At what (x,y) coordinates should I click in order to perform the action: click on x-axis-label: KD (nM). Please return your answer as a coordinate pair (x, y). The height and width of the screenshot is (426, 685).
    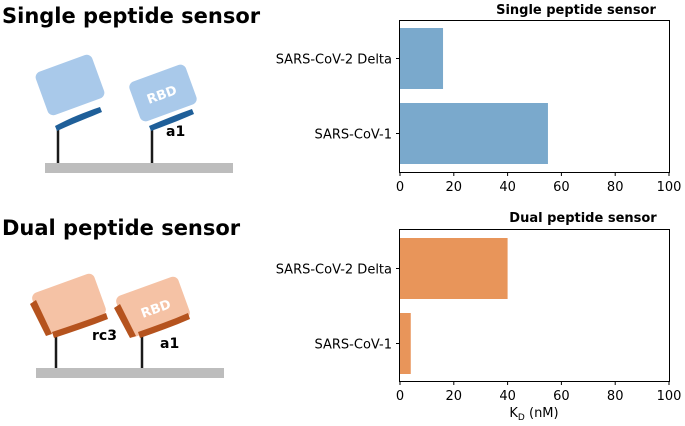
    Looking at the image, I should click on (533, 414).